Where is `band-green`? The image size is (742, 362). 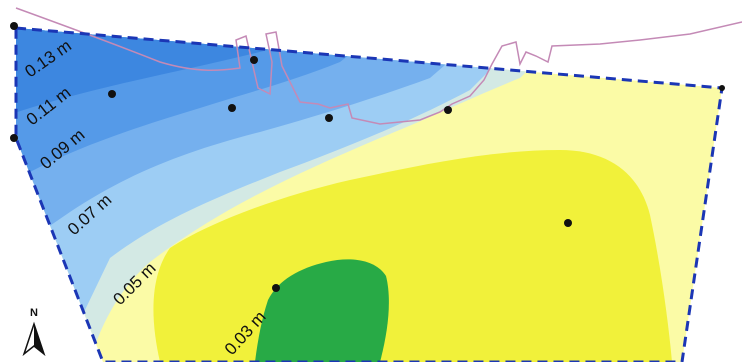 band-green is located at coordinates (322, 310).